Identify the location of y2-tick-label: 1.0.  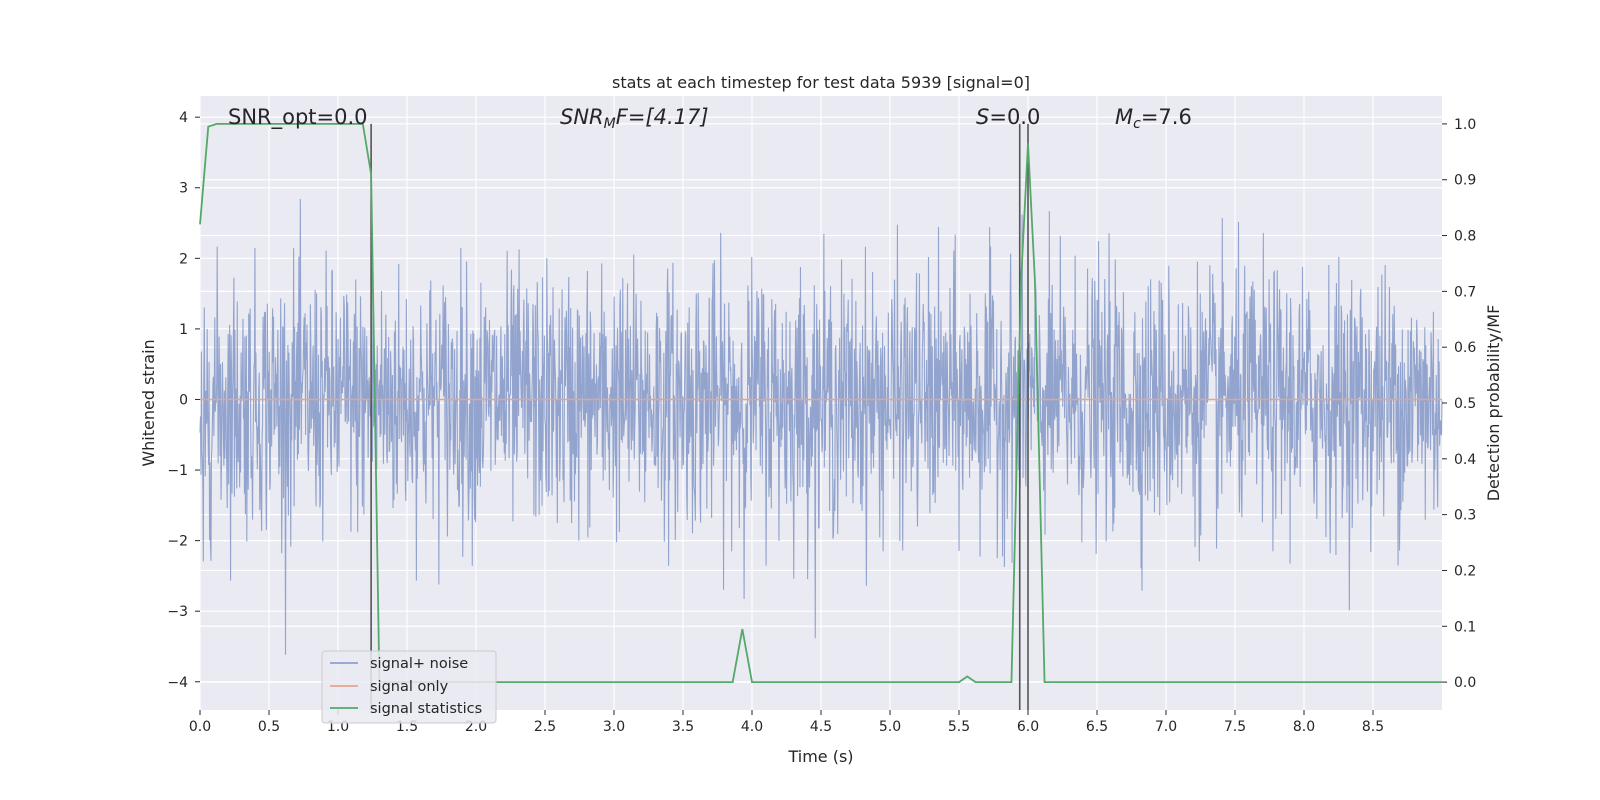
(1465, 125).